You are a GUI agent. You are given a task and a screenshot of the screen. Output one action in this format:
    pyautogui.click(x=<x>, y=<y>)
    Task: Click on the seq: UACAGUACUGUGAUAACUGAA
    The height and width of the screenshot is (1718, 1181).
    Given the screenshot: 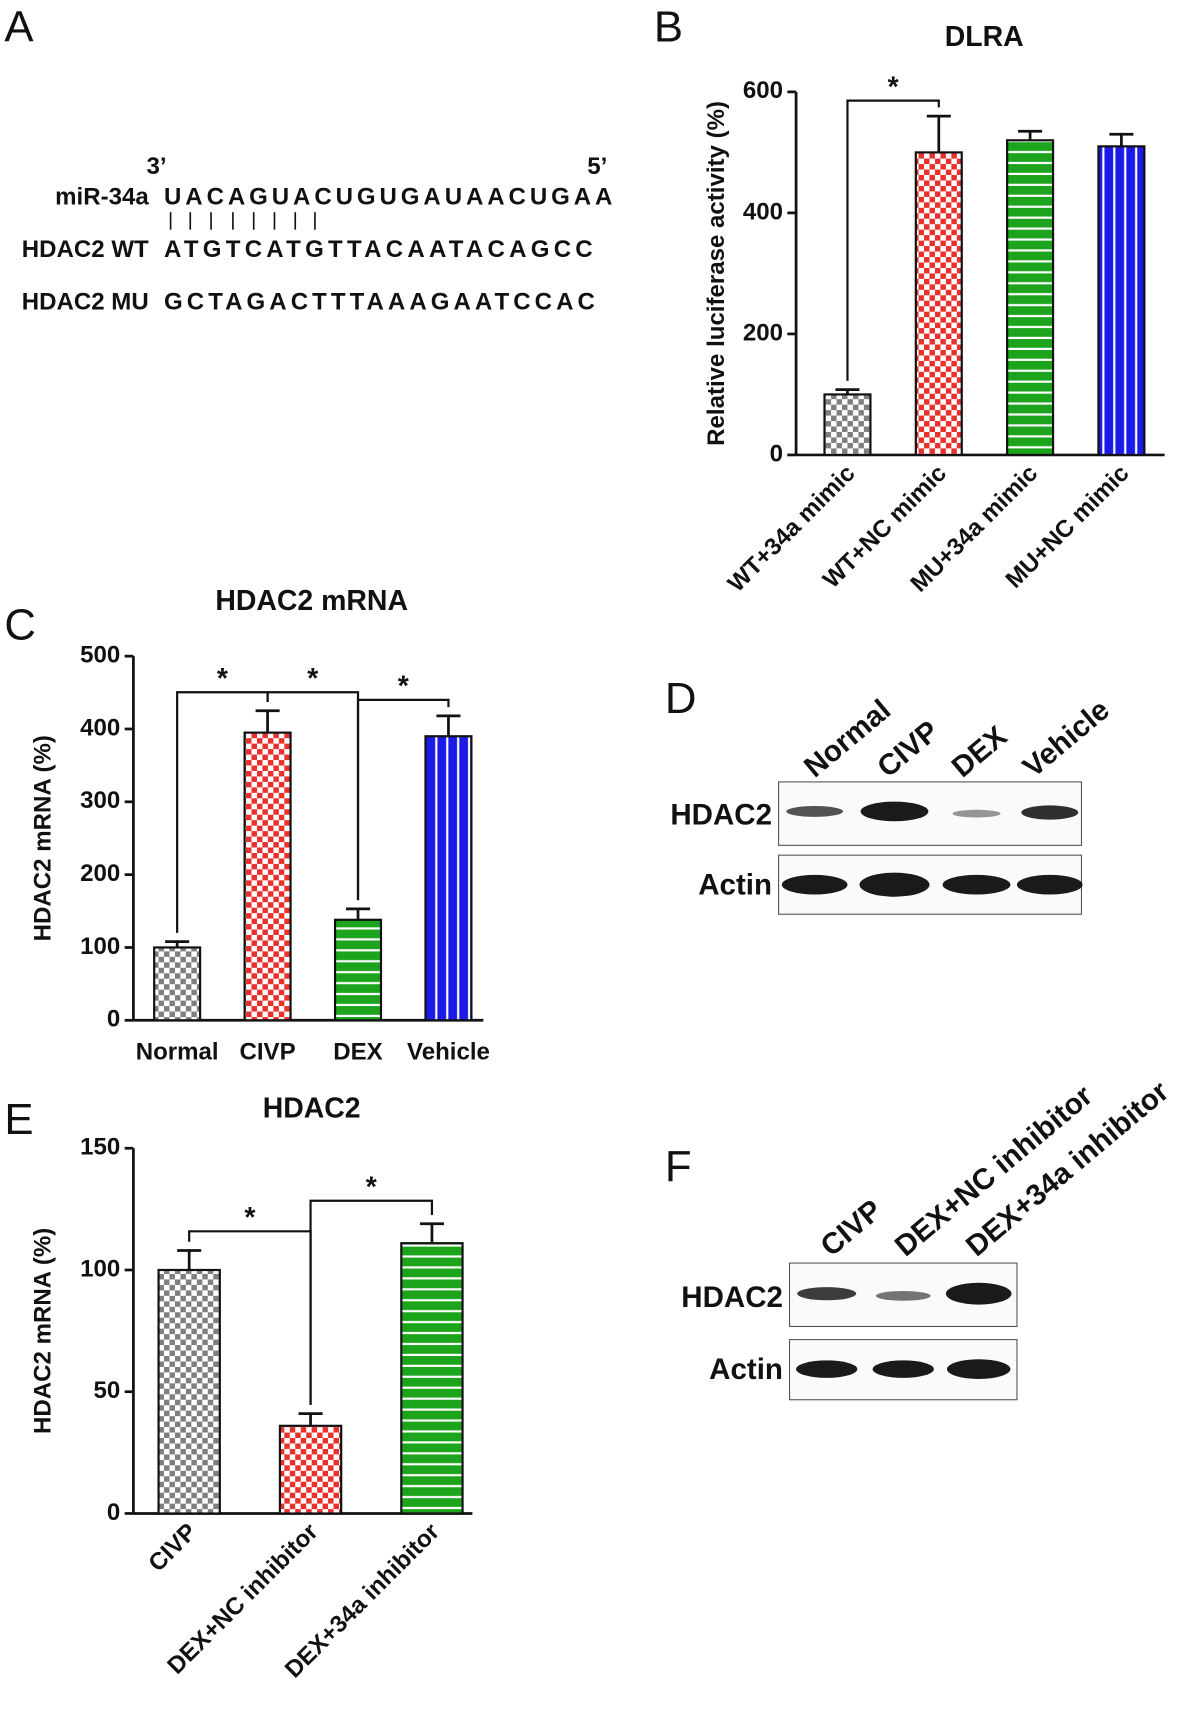 What is the action you would take?
    pyautogui.click(x=388, y=197)
    